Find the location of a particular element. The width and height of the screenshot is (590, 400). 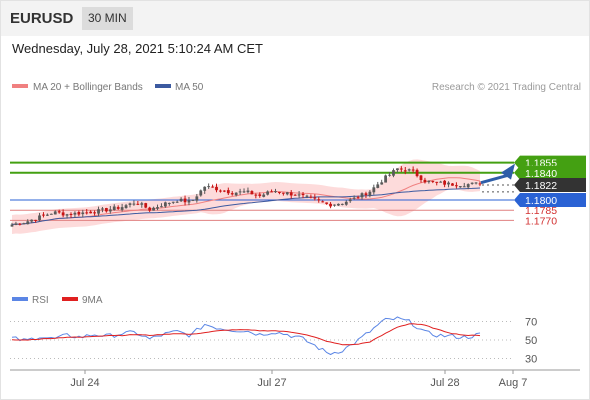

candles-layer is located at coordinates (246, 196).